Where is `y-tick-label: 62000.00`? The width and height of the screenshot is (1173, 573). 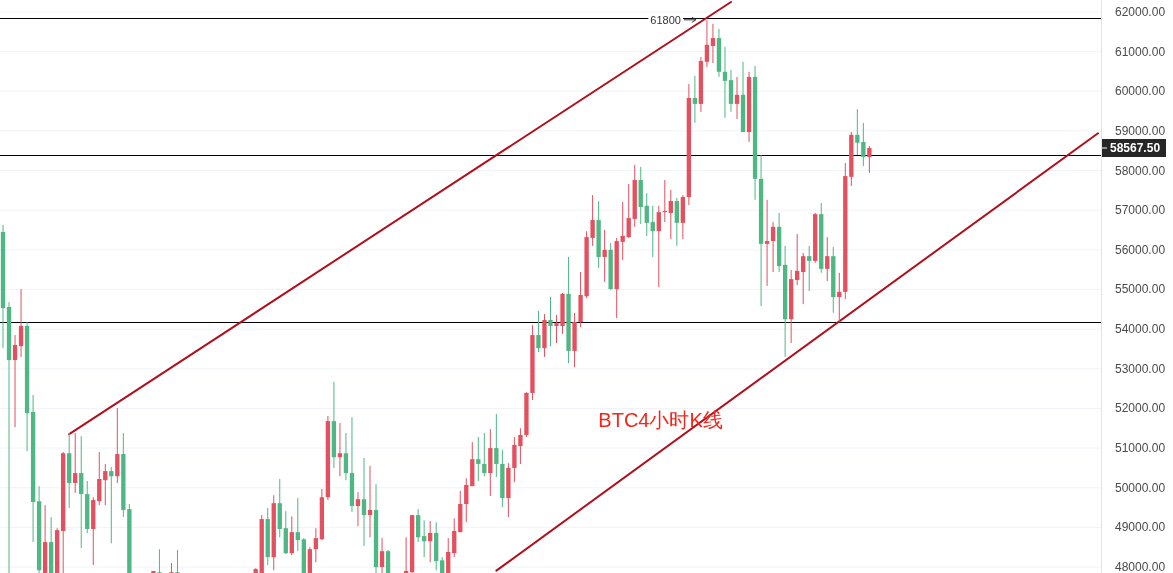 y-tick-label: 62000.00 is located at coordinates (1140, 11).